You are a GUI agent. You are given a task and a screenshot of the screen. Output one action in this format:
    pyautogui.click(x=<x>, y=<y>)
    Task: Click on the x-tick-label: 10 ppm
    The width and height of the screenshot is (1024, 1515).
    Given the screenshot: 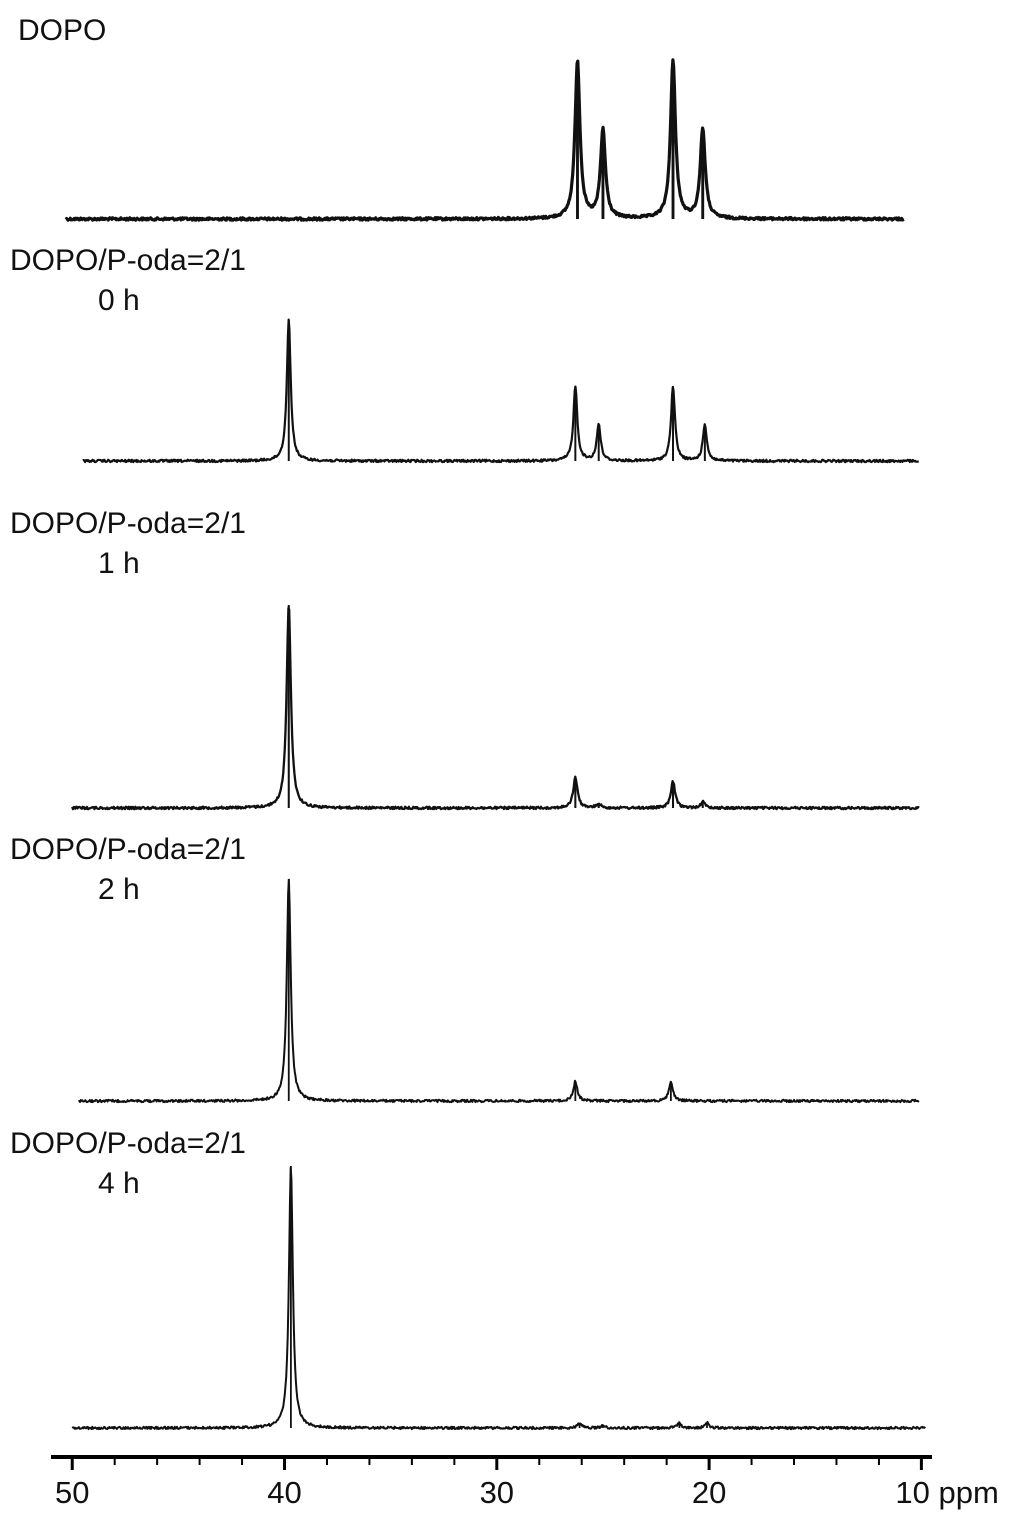 What is the action you would take?
    pyautogui.click(x=946, y=1492)
    